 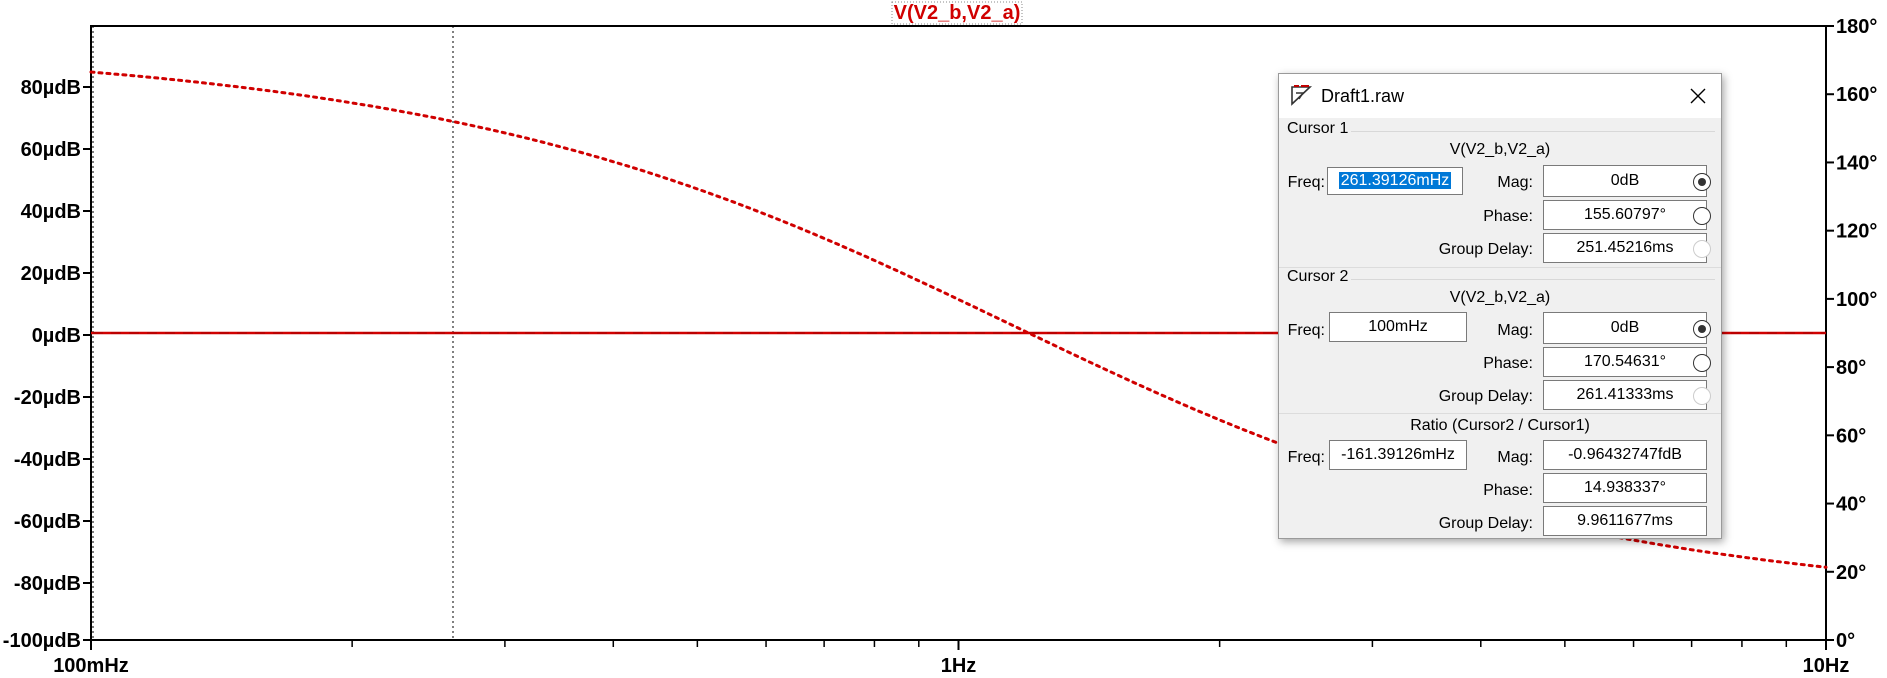 I want to click on x-axis-label: 10Hz, so click(x=1826, y=666).